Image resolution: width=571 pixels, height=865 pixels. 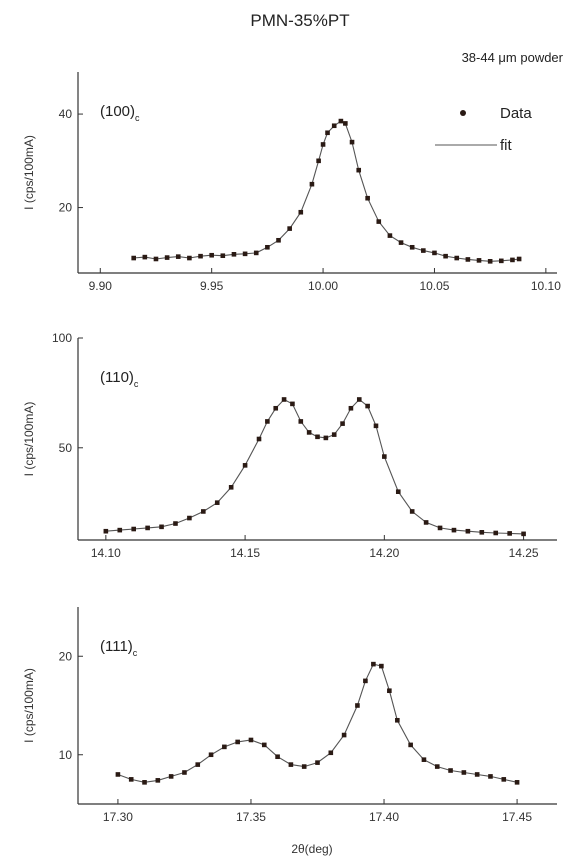 What do you see at coordinates (311, 849) in the screenshot?
I see `x-axis-label: 2θ(deg)` at bounding box center [311, 849].